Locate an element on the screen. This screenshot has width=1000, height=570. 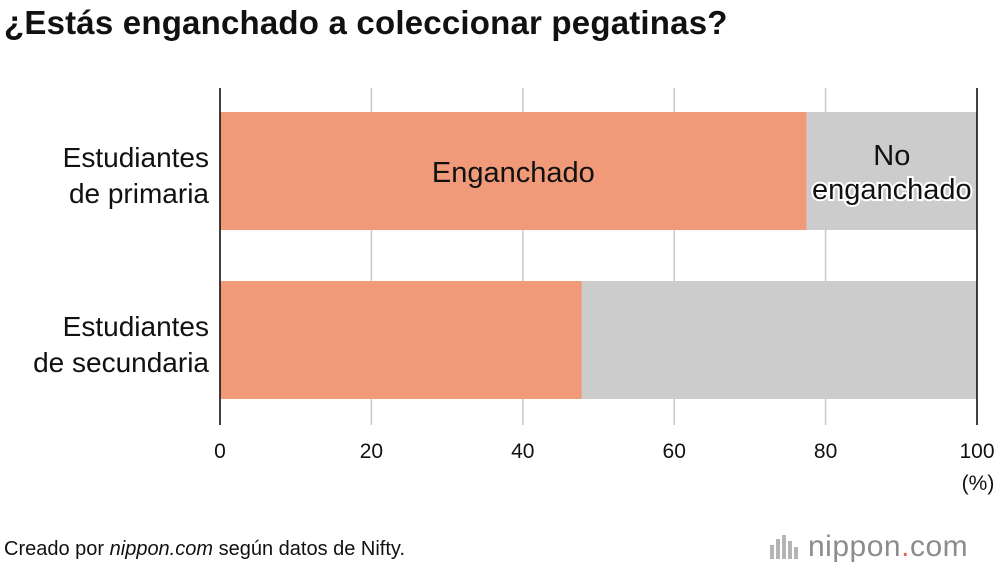
x-unit-label: (%) is located at coordinates (978, 483).